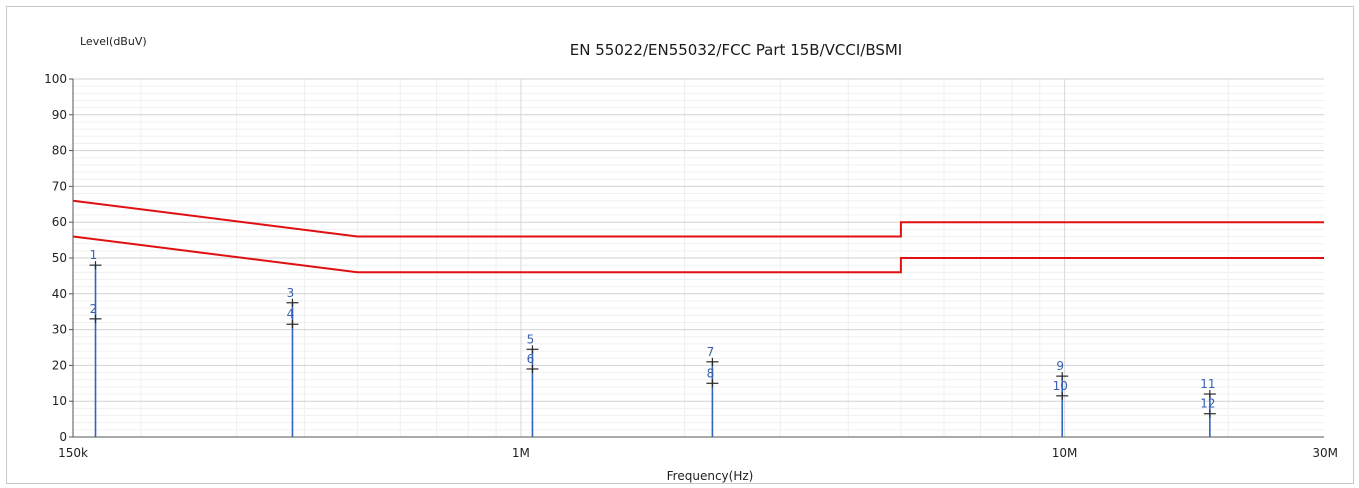 Image resolution: width=1359 pixels, height=488 pixels. I want to click on marker-2: 34, so click(292, 361).